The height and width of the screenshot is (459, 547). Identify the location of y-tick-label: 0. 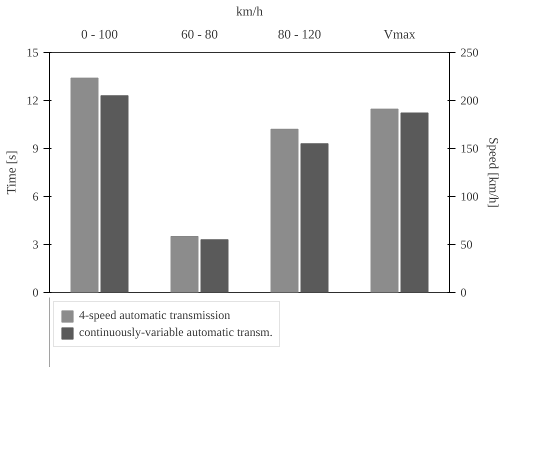
(35, 293).